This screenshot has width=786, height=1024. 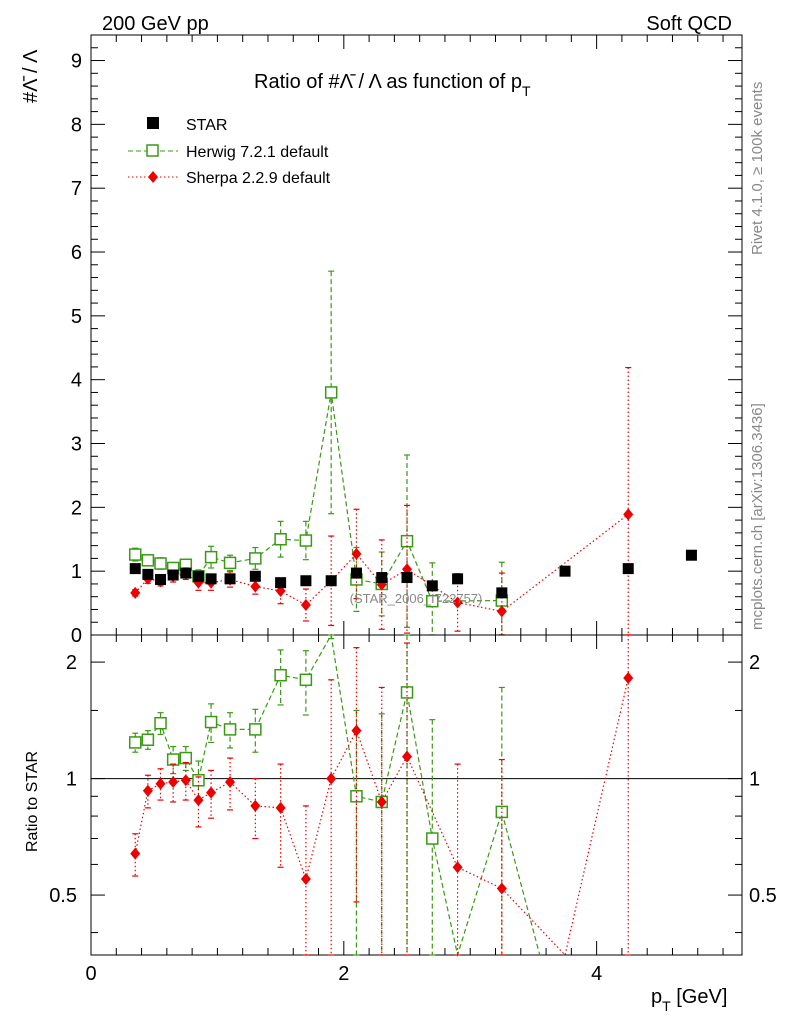 What do you see at coordinates (754, 663) in the screenshot?
I see `ratio-y-tick-label-right: 2` at bounding box center [754, 663].